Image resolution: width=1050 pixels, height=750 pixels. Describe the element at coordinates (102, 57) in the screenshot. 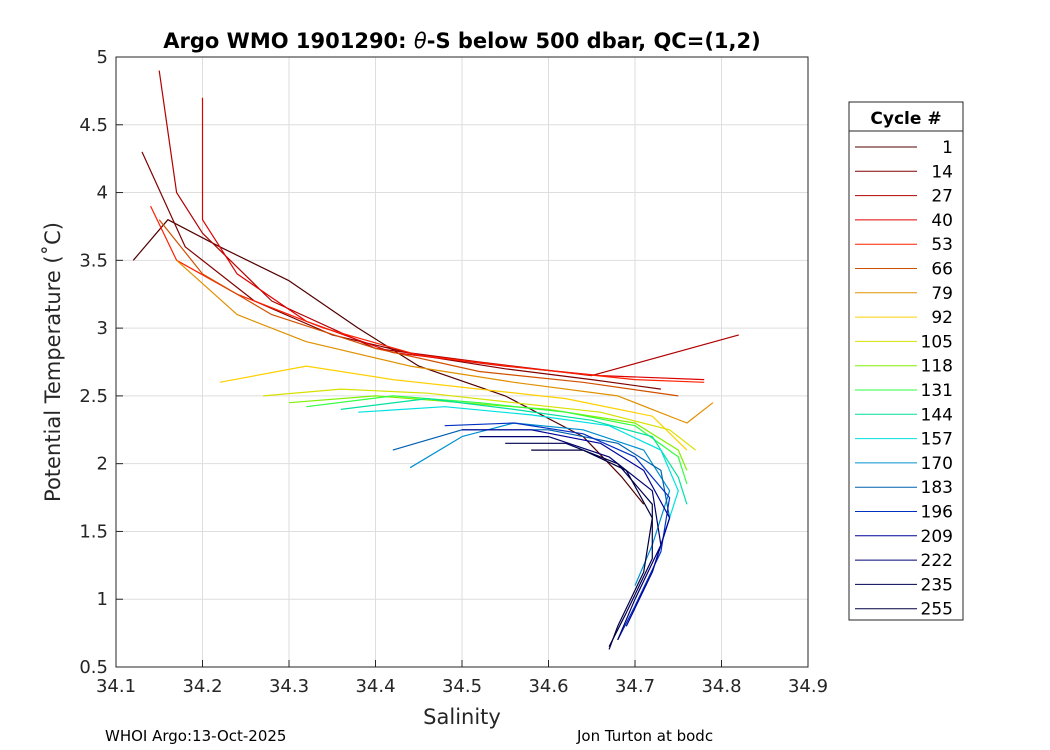

I see `y-tick-label: 5` at that location.